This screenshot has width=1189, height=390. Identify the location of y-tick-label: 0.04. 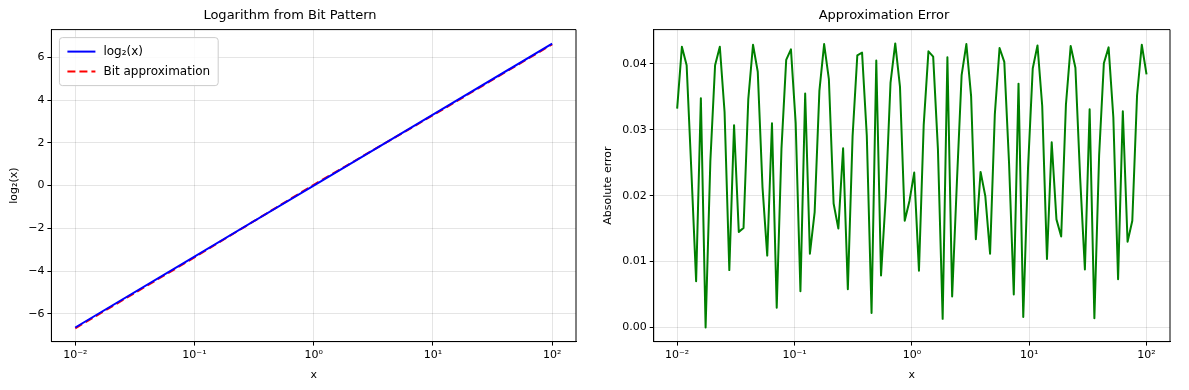
(634, 63).